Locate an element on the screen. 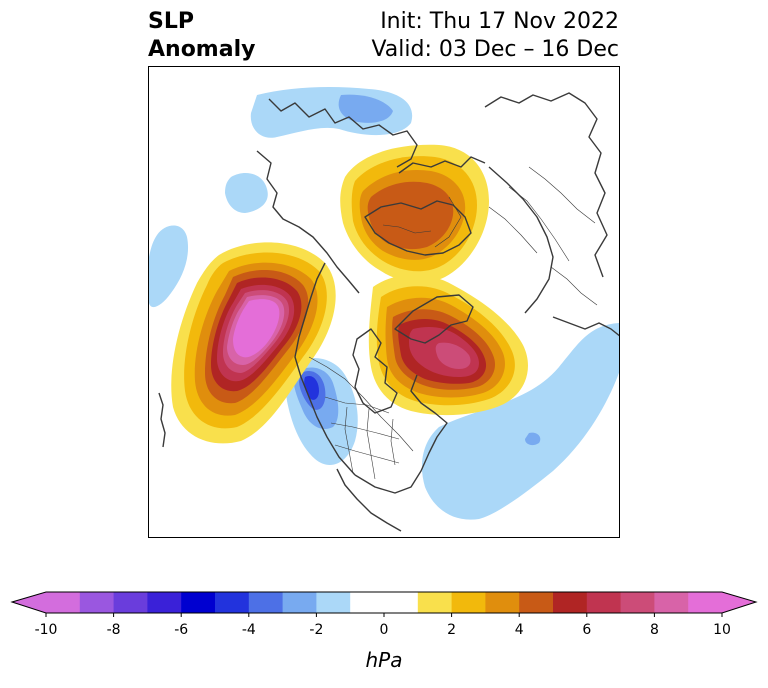 This screenshot has height=688, width=768. pacific-high-anomaly is located at coordinates (253, 343).